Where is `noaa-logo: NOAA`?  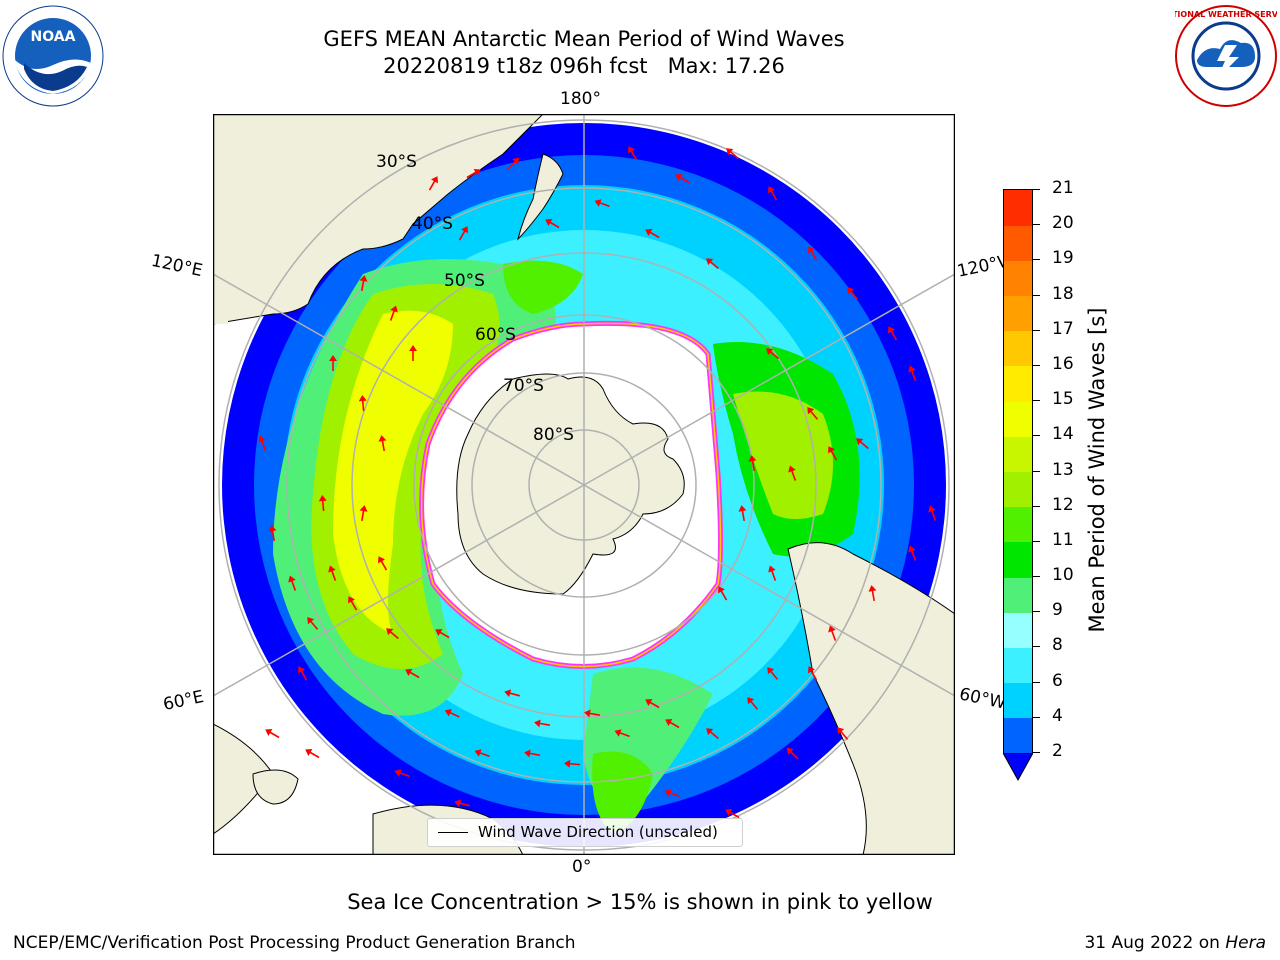
noaa-logo: NOAA is located at coordinates (53, 56).